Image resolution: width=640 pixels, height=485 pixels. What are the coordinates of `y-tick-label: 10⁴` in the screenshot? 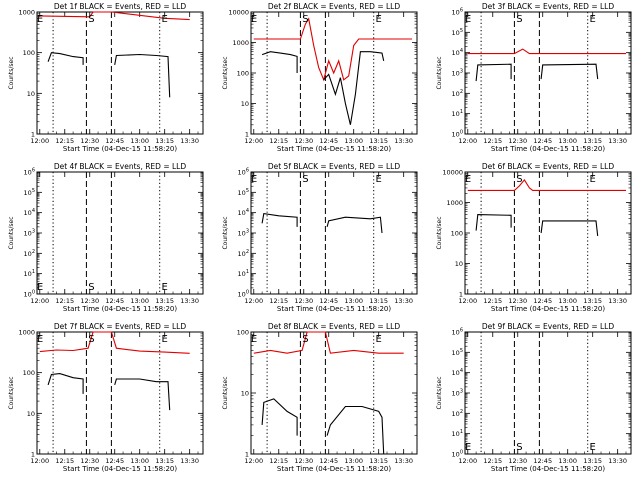 It's located at (243, 212).